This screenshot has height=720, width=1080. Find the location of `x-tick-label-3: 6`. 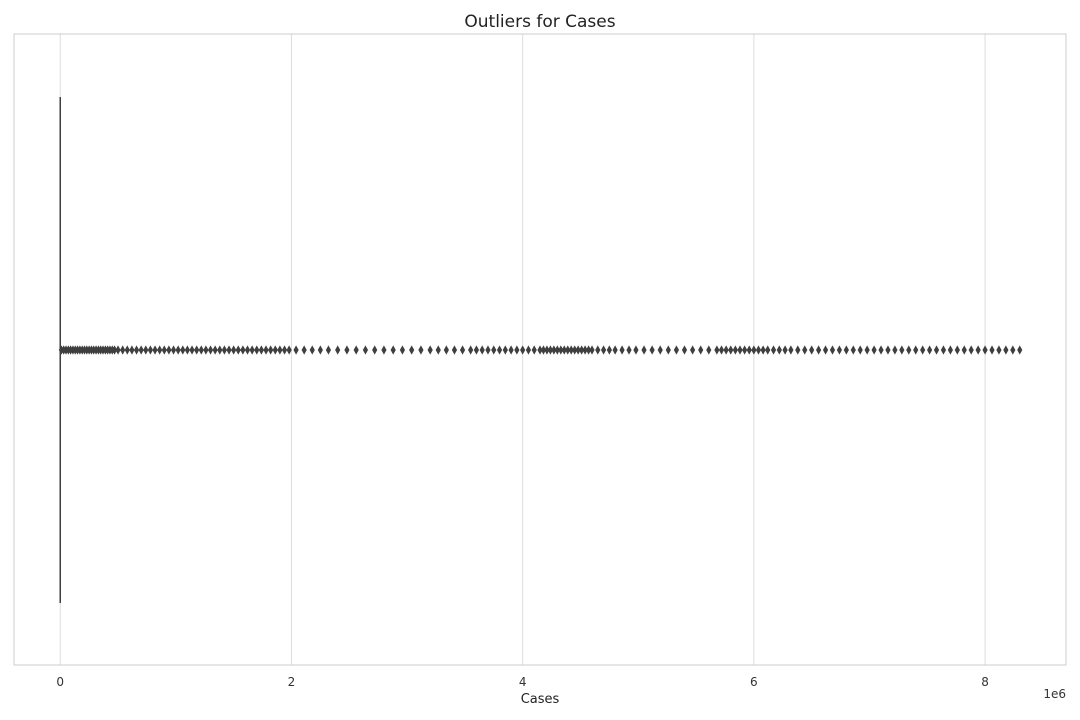

x-tick-label-3: 6 is located at coordinates (754, 682).